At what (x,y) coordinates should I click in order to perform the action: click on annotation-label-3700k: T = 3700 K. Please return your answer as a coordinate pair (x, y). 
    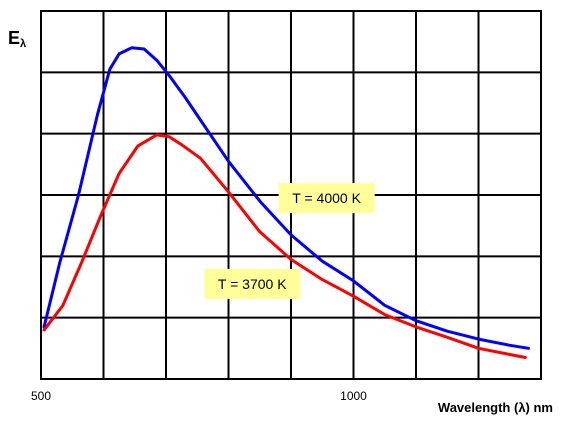
    Looking at the image, I should click on (252, 284).